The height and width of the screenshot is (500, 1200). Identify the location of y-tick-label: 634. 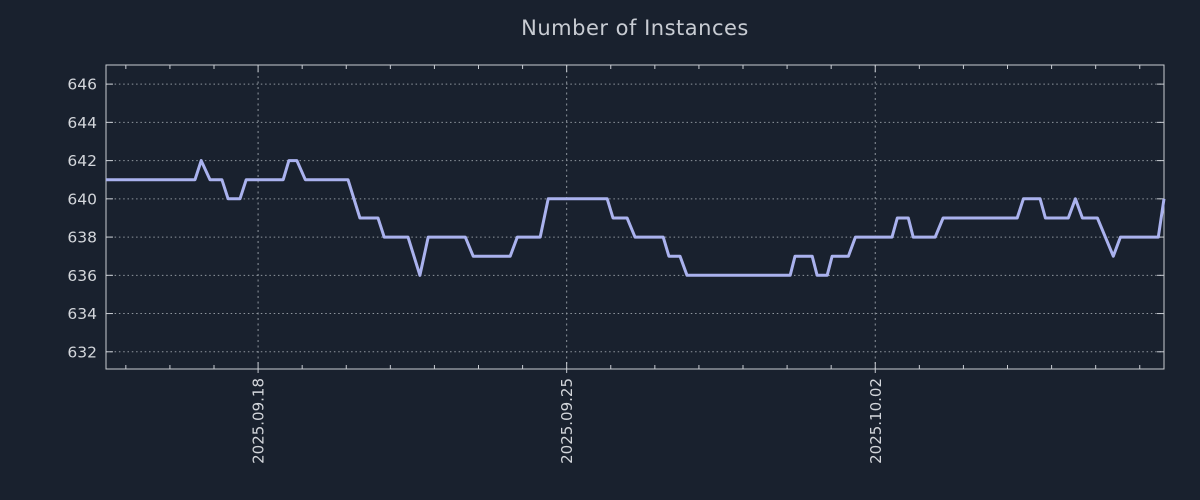
(82, 314).